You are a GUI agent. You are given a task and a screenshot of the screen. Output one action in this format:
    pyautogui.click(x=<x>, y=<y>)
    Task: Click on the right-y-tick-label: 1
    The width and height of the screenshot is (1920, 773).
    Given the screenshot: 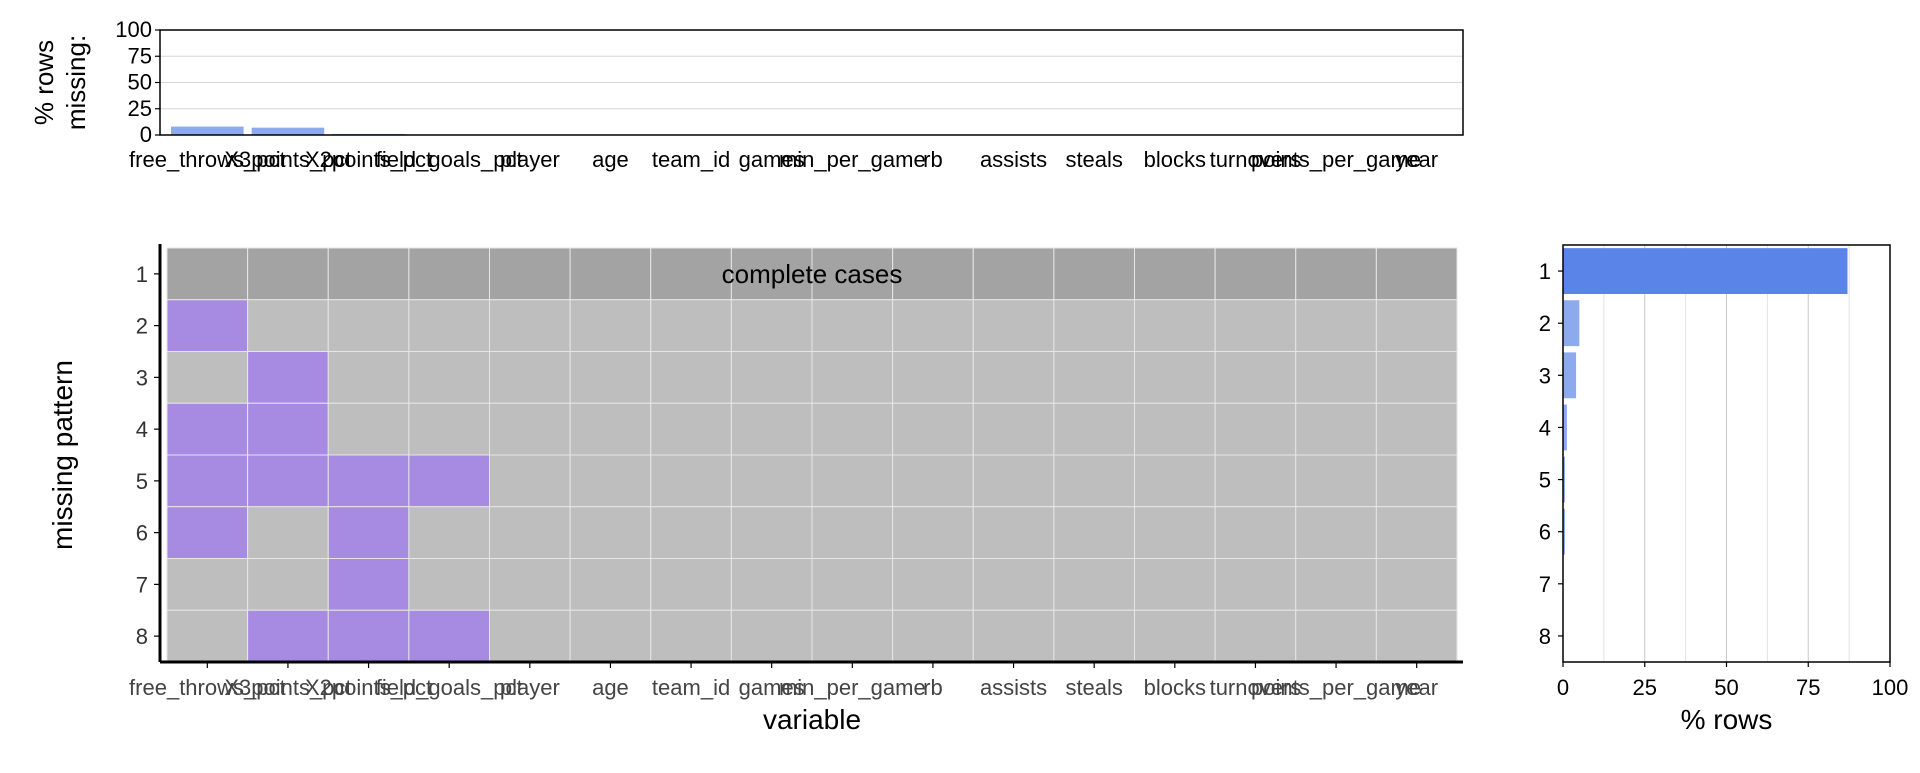 What is the action you would take?
    pyautogui.click(x=1545, y=271)
    